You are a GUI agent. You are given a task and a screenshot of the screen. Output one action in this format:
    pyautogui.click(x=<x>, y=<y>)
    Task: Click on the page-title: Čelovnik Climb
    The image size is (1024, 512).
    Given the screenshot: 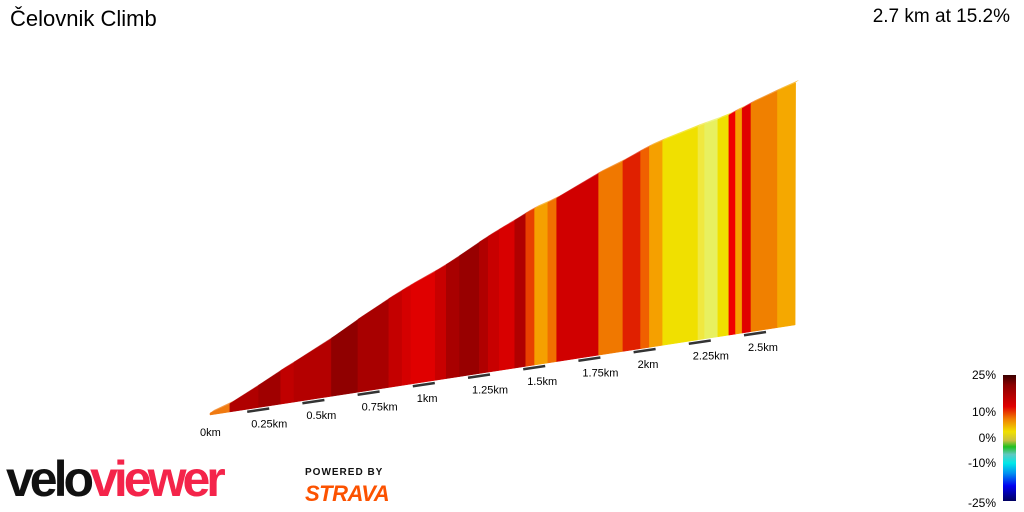 What is the action you would take?
    pyautogui.click(x=83, y=18)
    